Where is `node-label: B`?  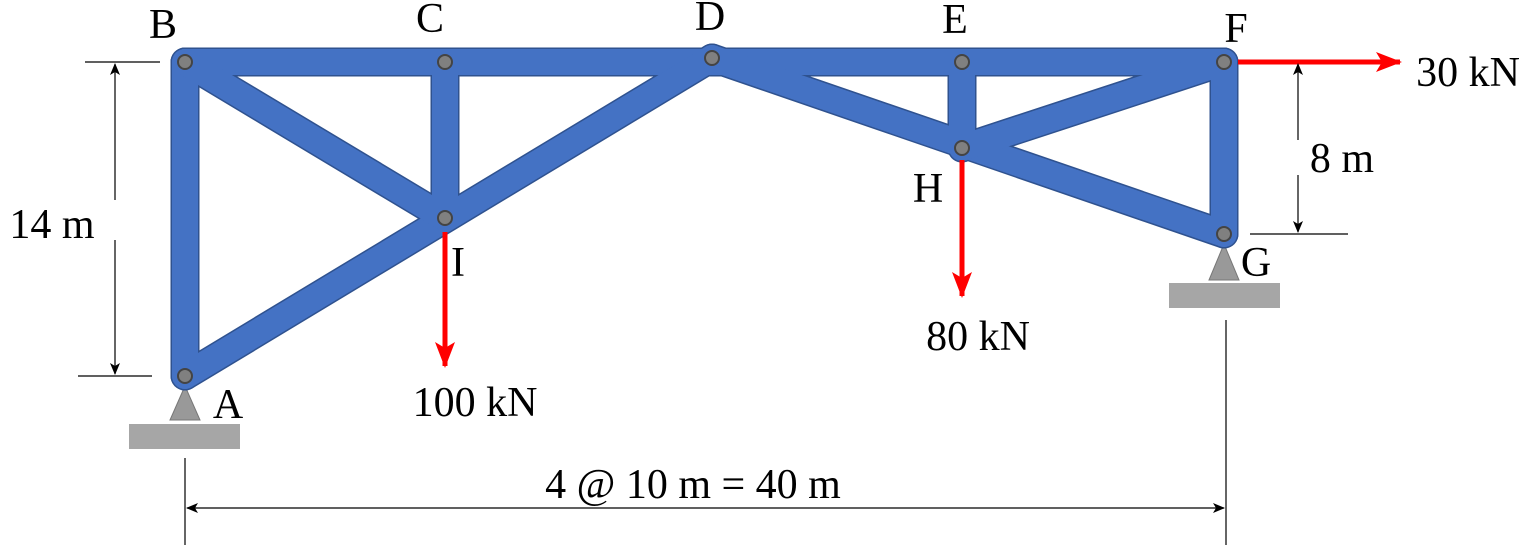 node-label: B is located at coordinates (163, 25).